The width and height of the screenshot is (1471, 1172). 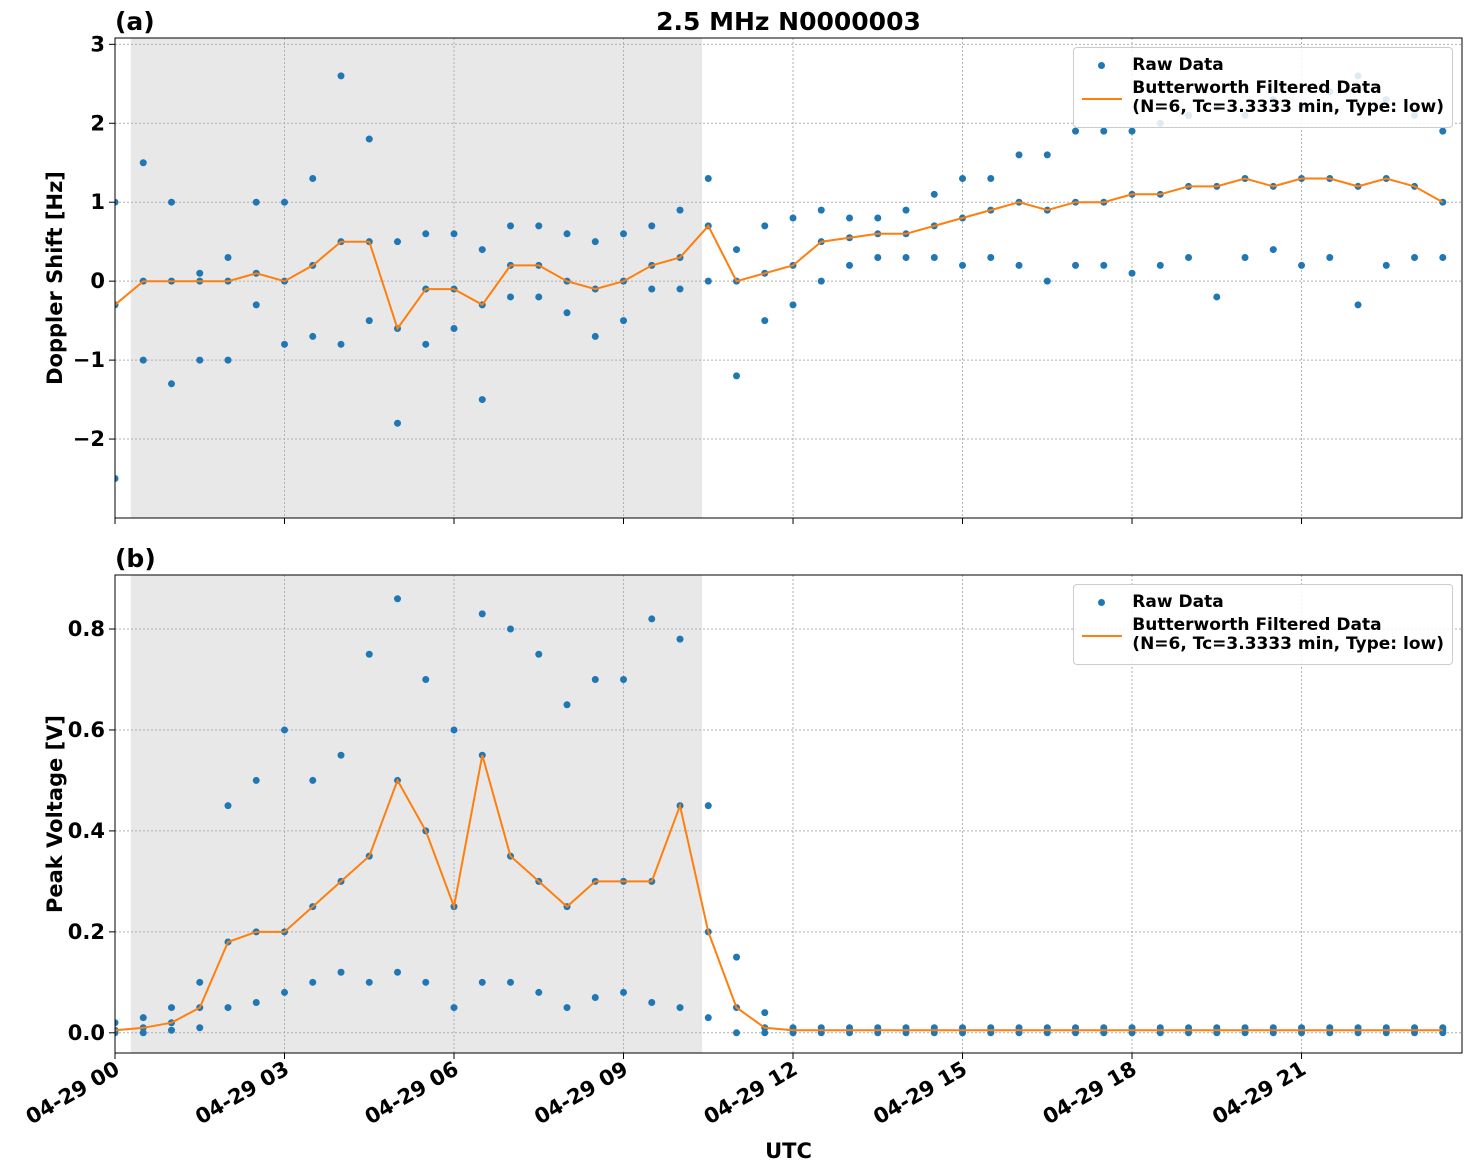 I want to click on y-tick-label: 0.4, so click(x=86, y=831).